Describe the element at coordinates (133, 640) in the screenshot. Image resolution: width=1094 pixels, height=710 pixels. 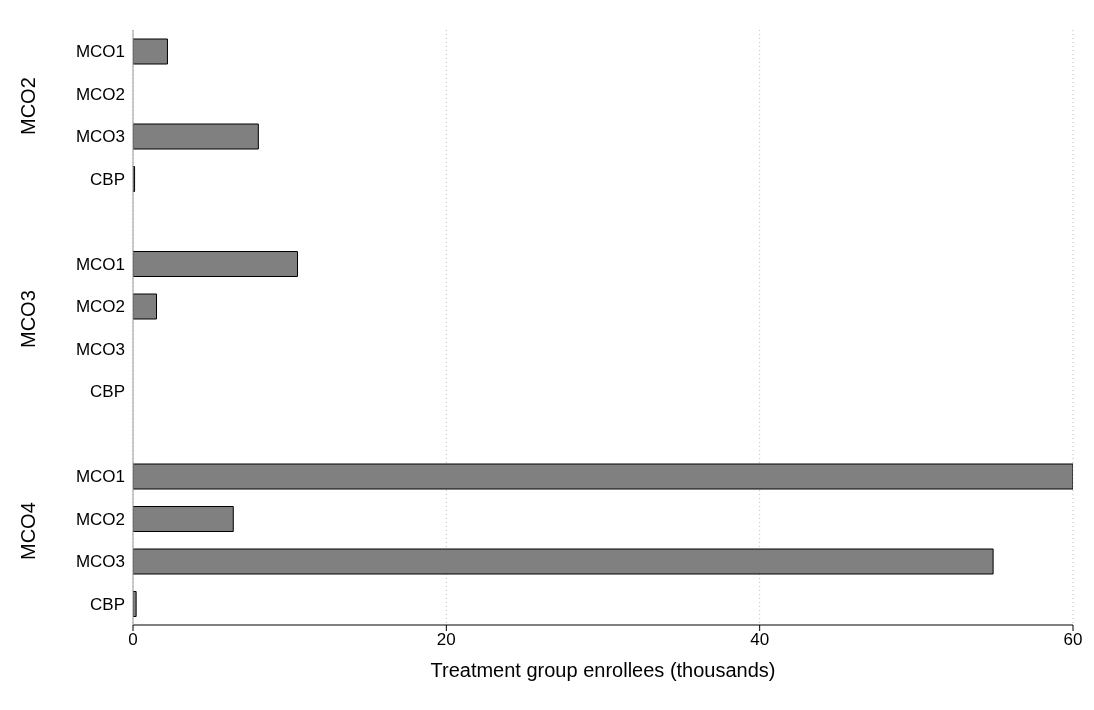
I see `x-tick-label: 0` at that location.